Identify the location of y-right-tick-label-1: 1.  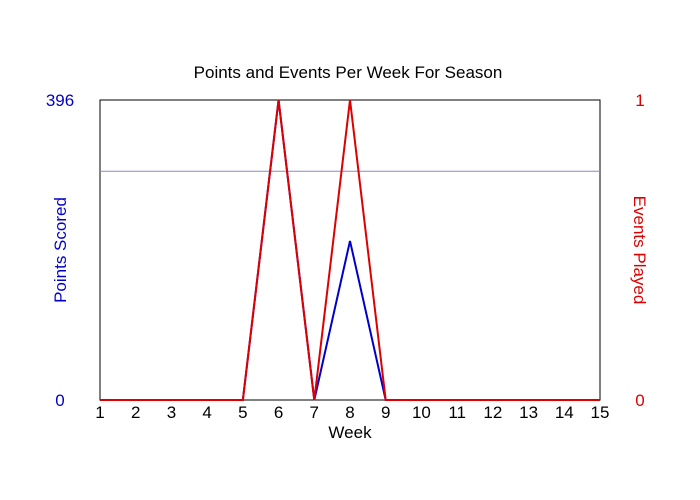
(639, 100).